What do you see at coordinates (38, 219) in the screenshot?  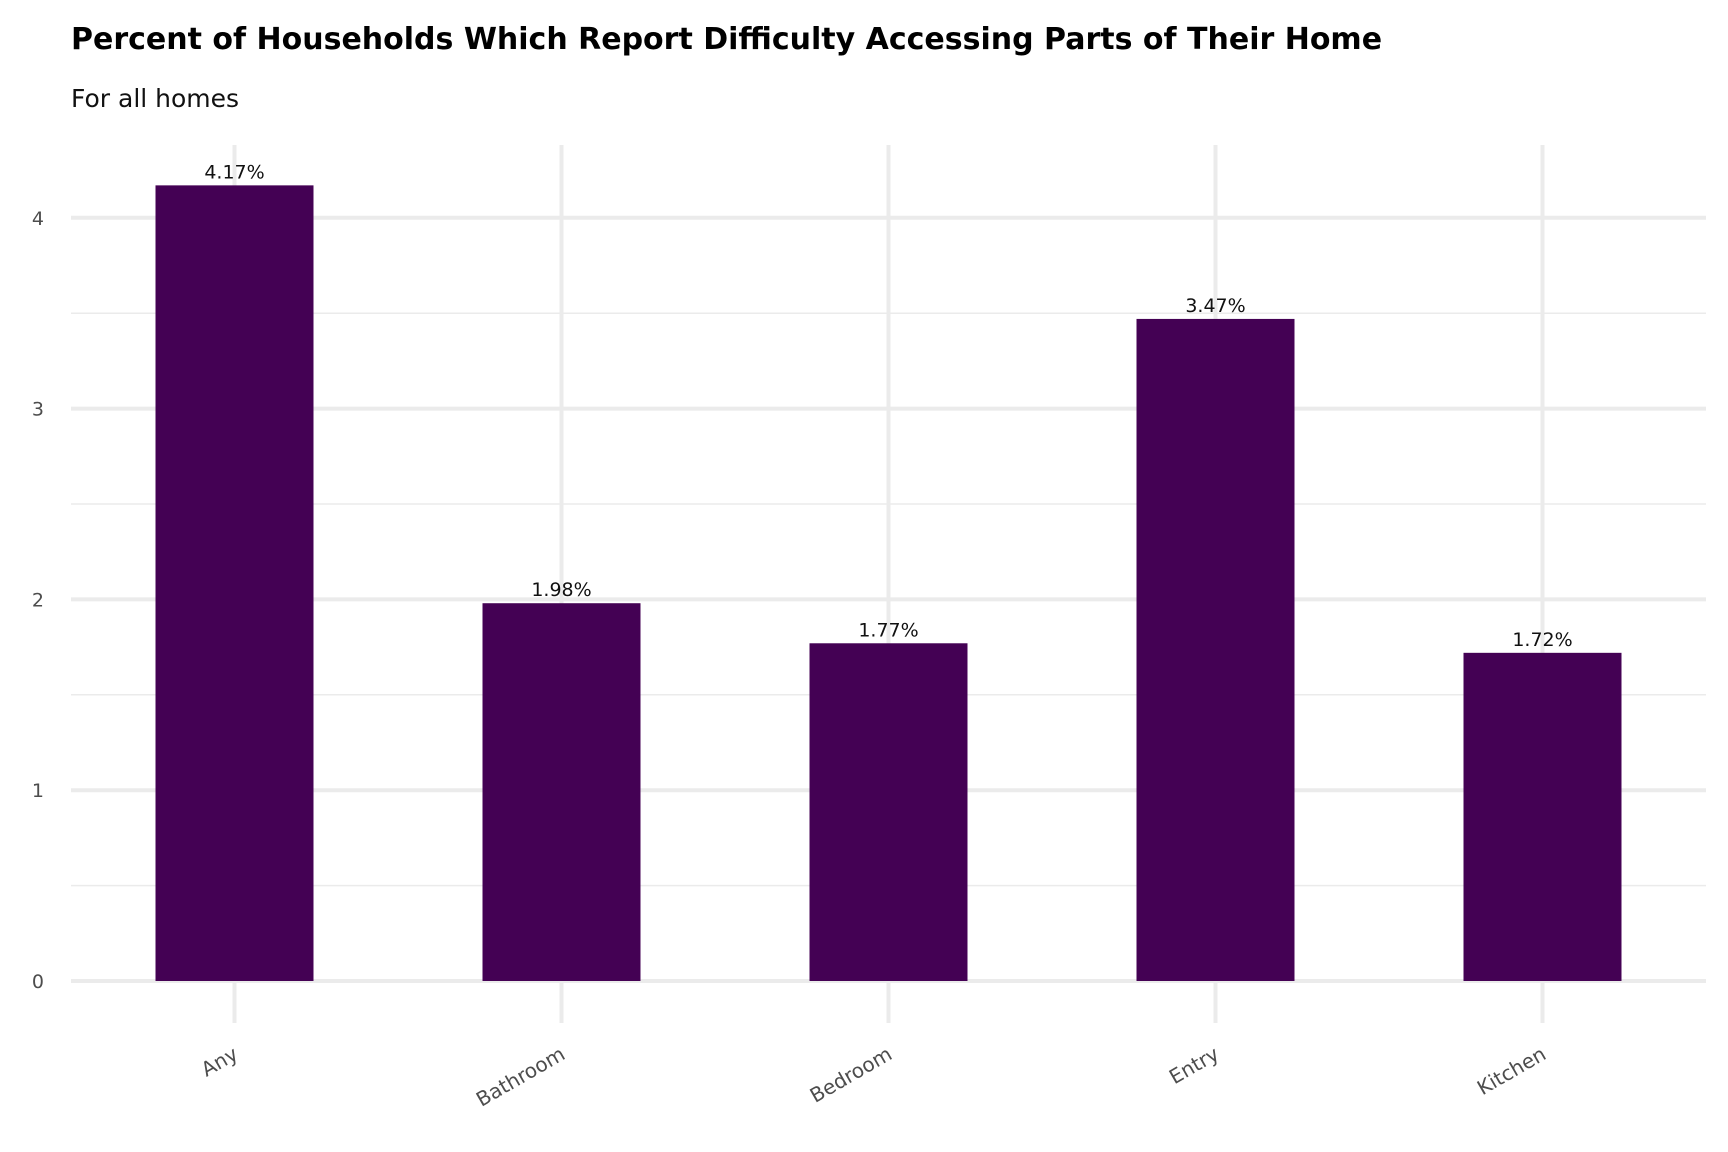 I see `y-tick-label: 4` at bounding box center [38, 219].